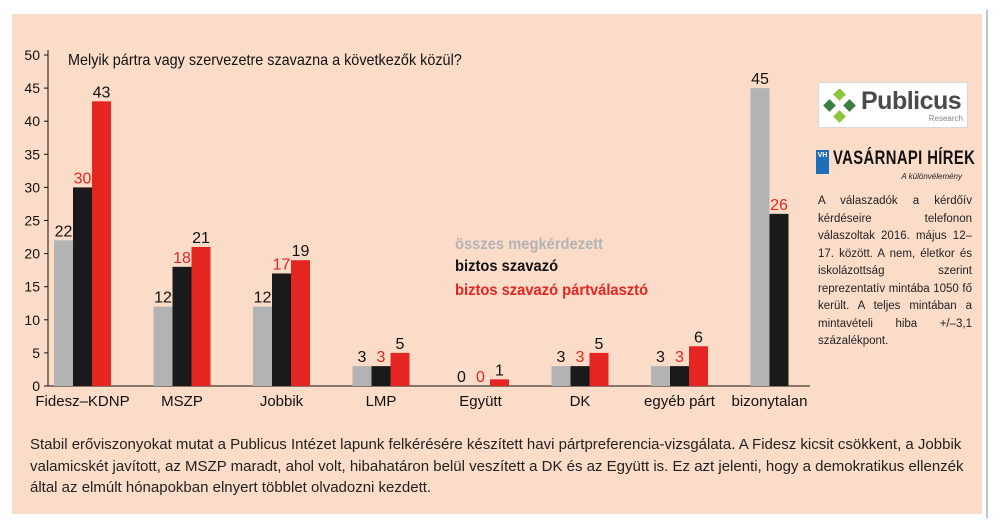 This screenshot has width=1000, height=524. Describe the element at coordinates (182, 258) in the screenshot. I see `data-label: 18` at that location.